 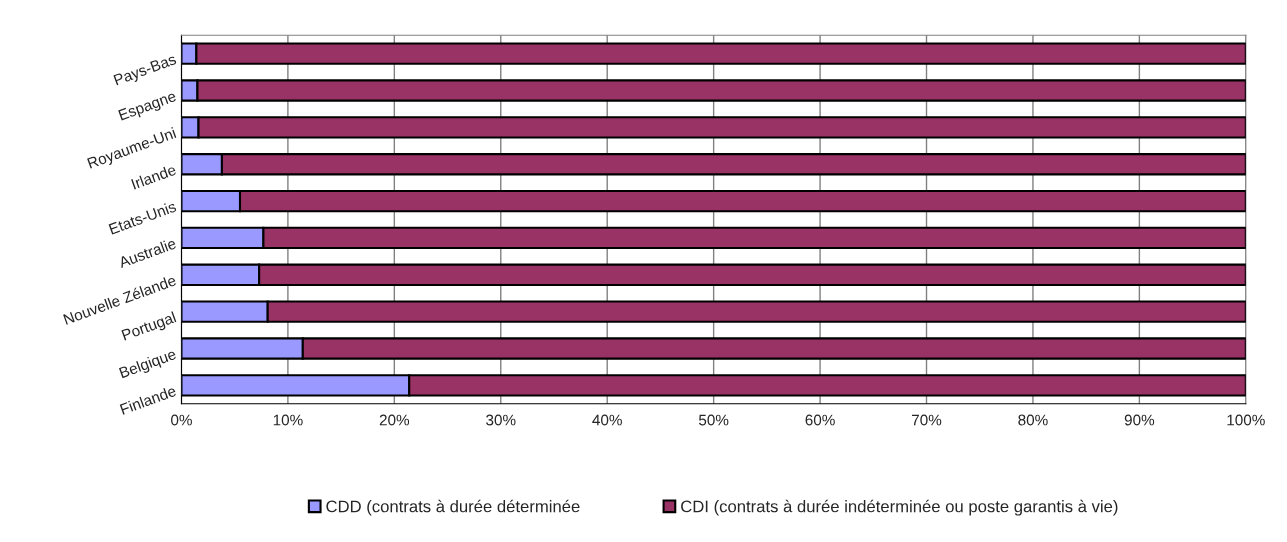 I want to click on x-tick-label: 70%, so click(x=927, y=420).